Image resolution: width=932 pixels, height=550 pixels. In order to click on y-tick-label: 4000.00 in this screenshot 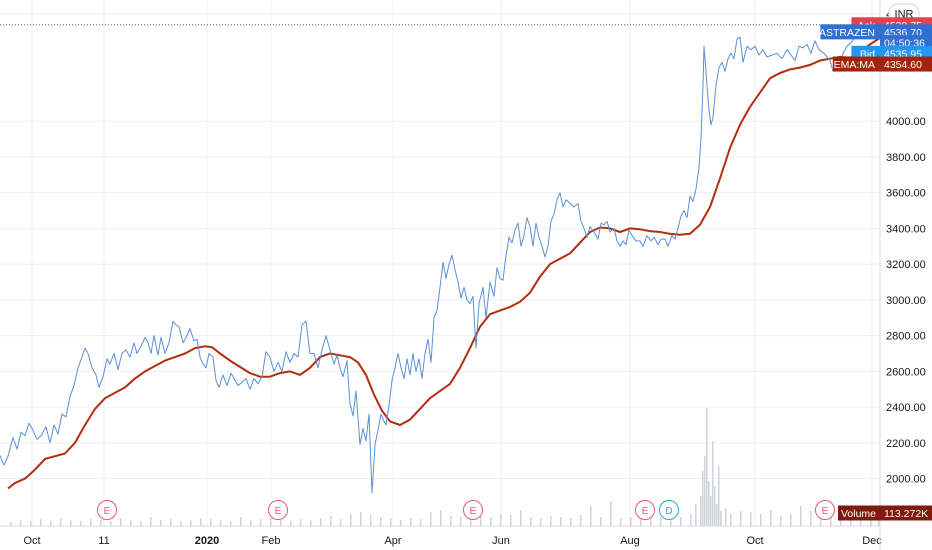, I will do `click(906, 122)`.